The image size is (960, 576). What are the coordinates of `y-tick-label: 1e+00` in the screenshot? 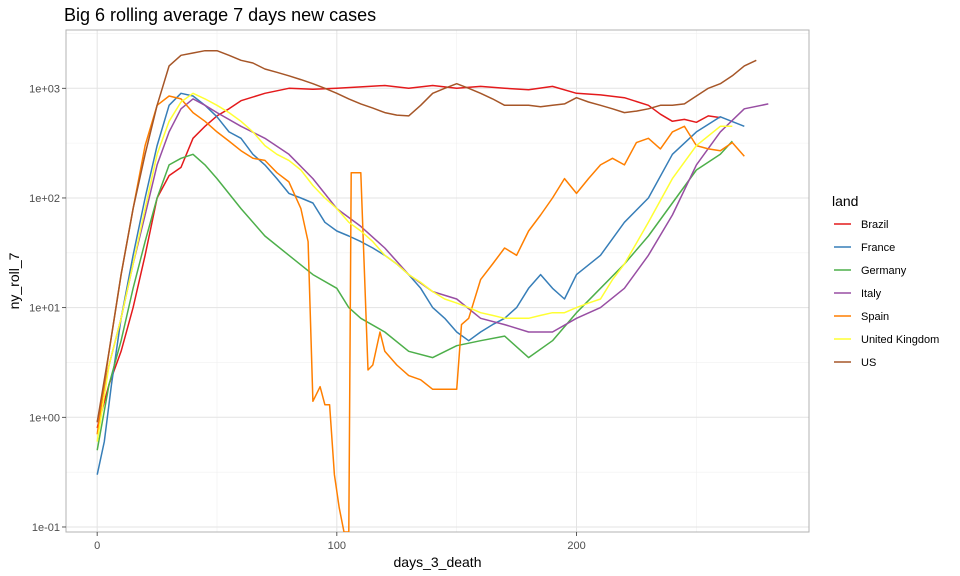 It's located at (44, 418).